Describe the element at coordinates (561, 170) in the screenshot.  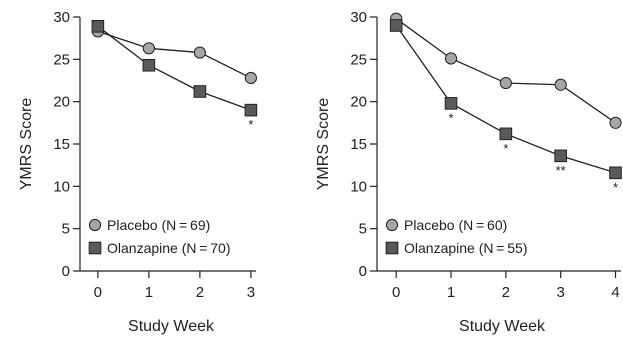
I see `significance-marker: **` at that location.